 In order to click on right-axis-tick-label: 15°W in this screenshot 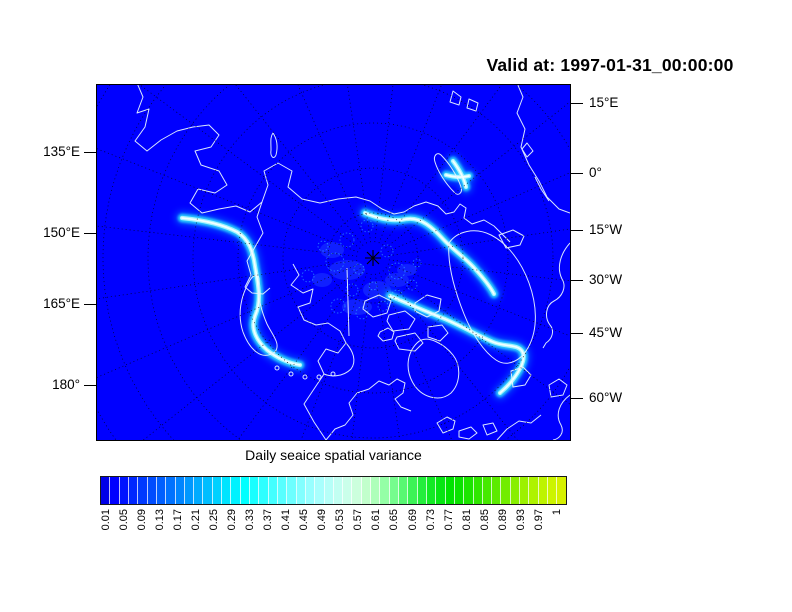, I will do `click(606, 229)`.